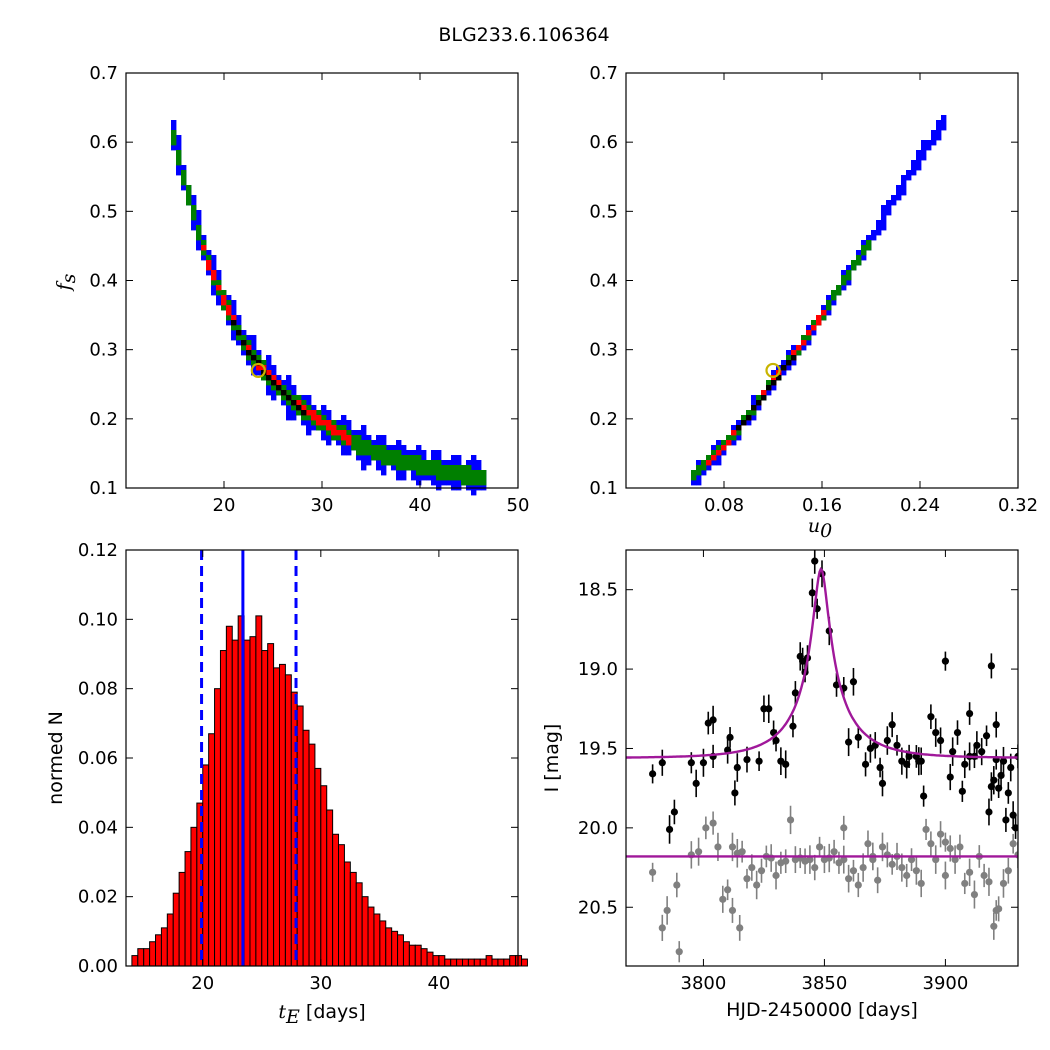 The width and height of the screenshot is (1050, 1050). I want to click on y-tick-label: 0.2, so click(603, 419).